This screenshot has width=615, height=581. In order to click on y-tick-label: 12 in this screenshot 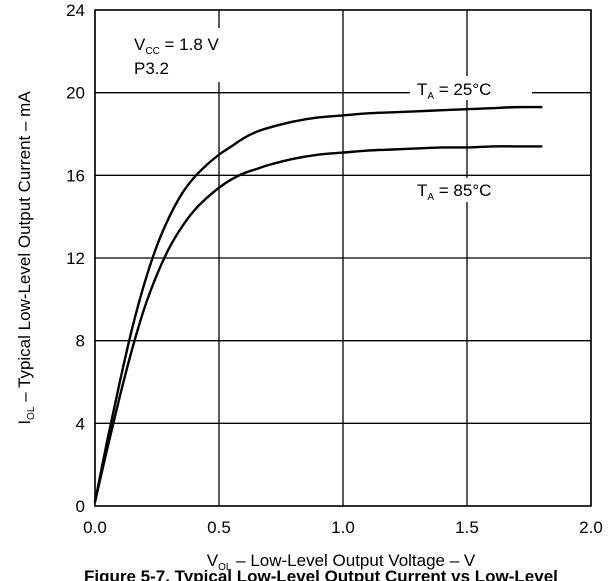, I will do `click(75, 258)`.